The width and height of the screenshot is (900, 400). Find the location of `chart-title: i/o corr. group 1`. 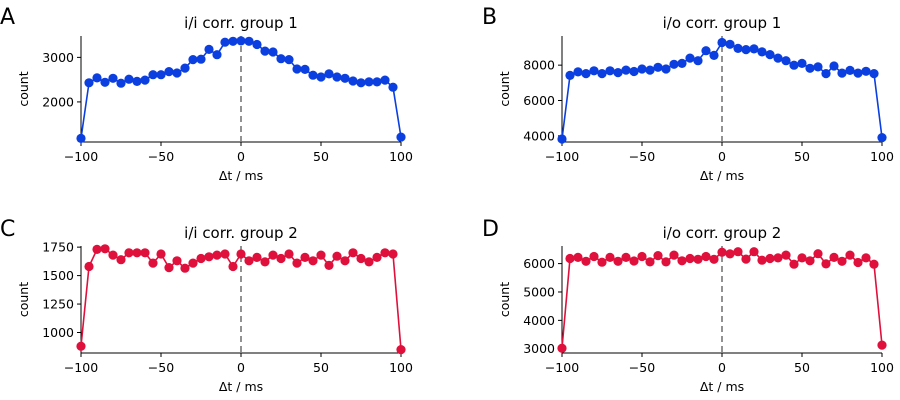

chart-title: i/o corr. group 1 is located at coordinates (722, 23).